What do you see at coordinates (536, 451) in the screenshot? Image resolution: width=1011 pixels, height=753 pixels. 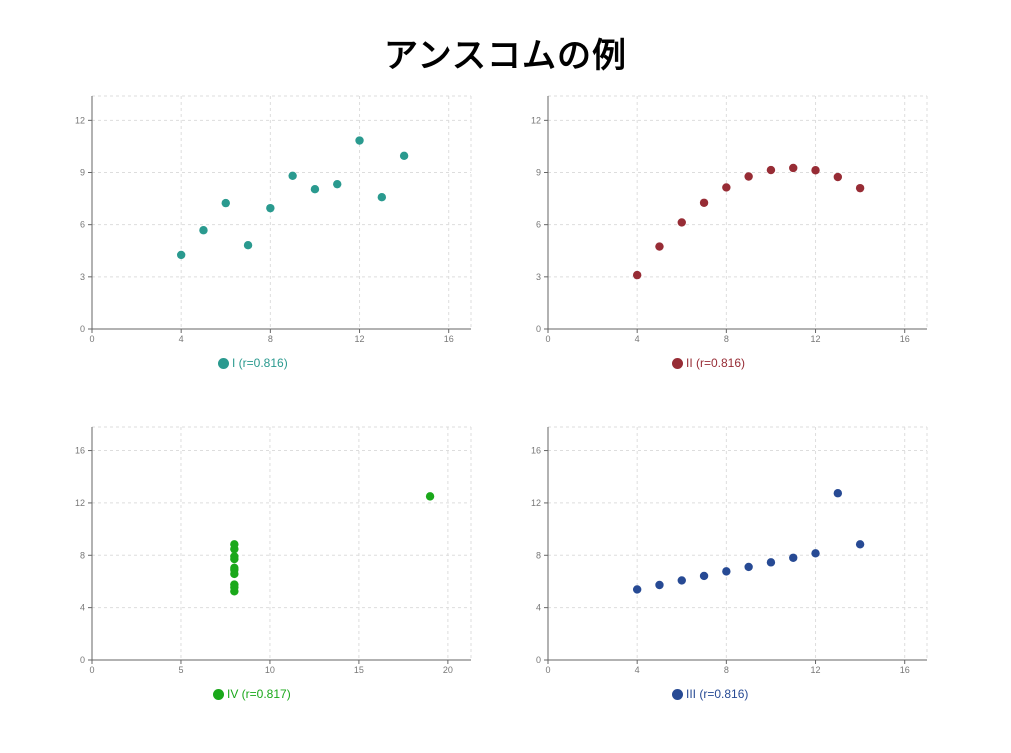 I see `y-tick-label: 16` at bounding box center [536, 451].